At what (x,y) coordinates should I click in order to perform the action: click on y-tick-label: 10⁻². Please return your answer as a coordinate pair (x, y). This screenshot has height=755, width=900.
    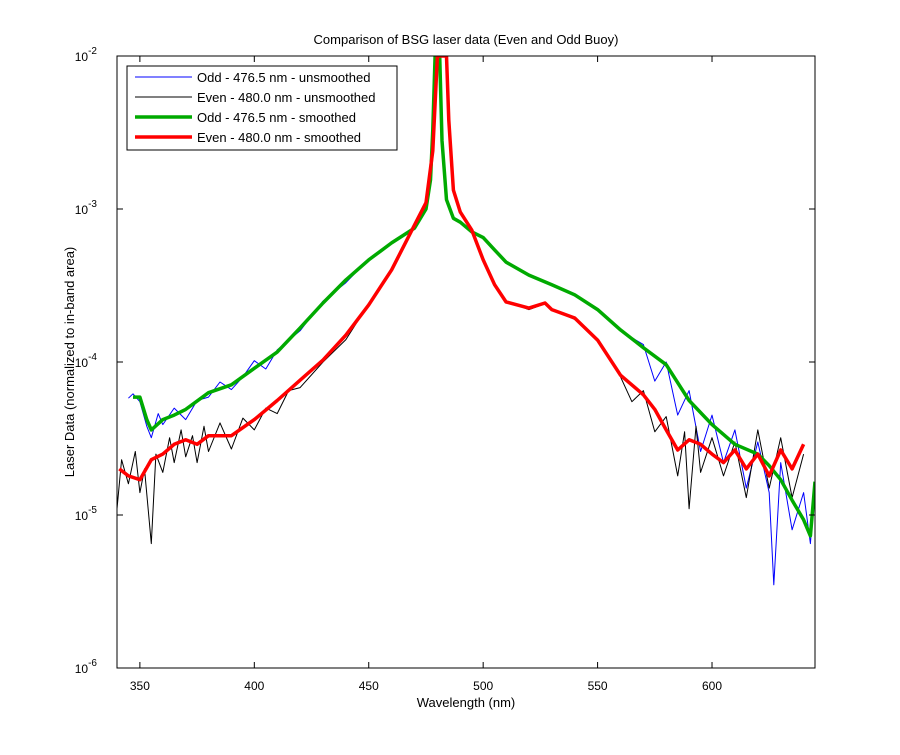
    Looking at the image, I should click on (86, 55).